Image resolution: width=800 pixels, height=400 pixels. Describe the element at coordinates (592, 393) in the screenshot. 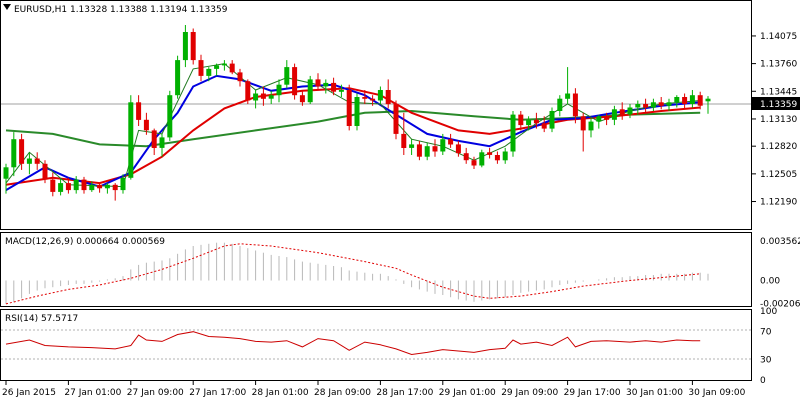

I see `x-tick-label: 29 Jan 17:00` at that location.